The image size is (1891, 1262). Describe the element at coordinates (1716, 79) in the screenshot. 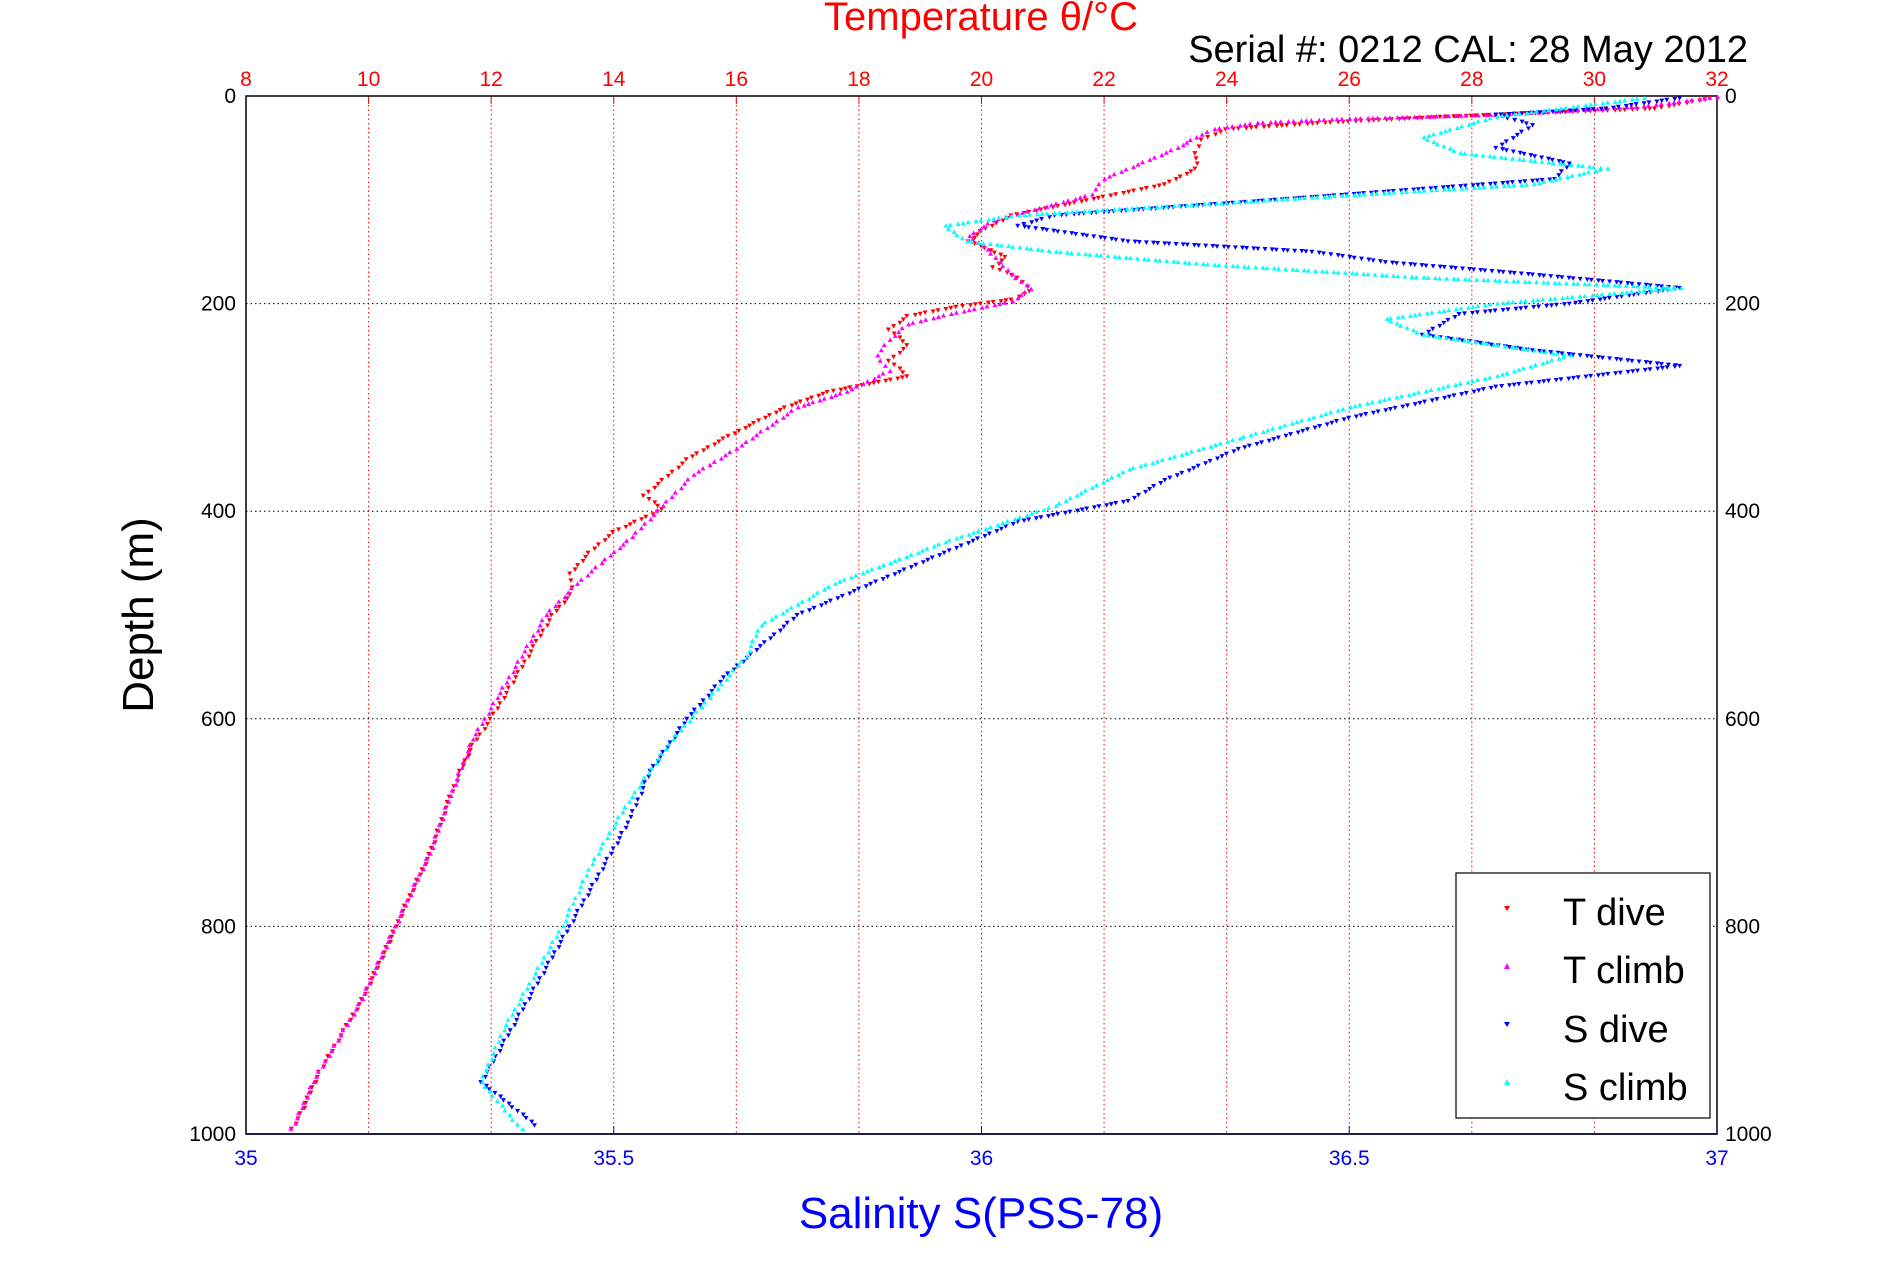

I see `tick-label-temperature: 32` at that location.